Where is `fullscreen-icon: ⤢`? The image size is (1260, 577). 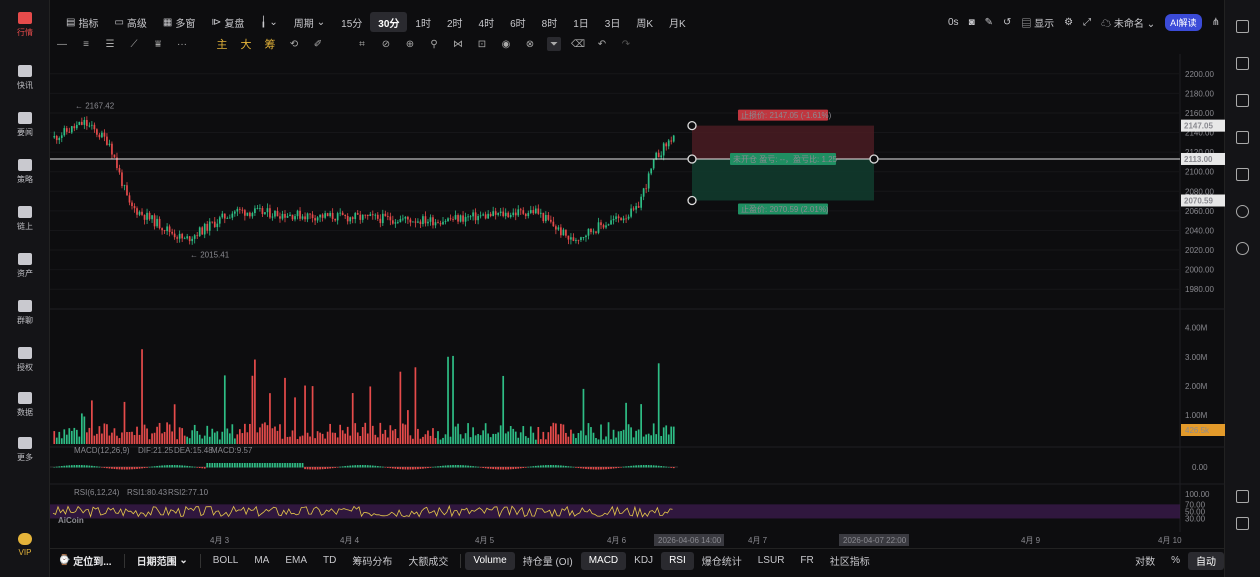 fullscreen-icon: ⤢ is located at coordinates (1087, 22).